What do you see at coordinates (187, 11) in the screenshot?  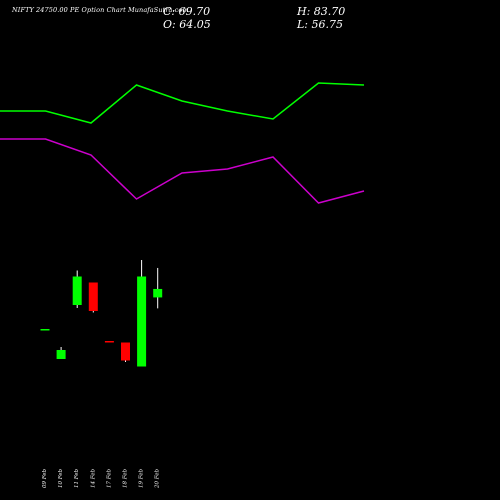 I see `close-value: C: 69.70` at bounding box center [187, 11].